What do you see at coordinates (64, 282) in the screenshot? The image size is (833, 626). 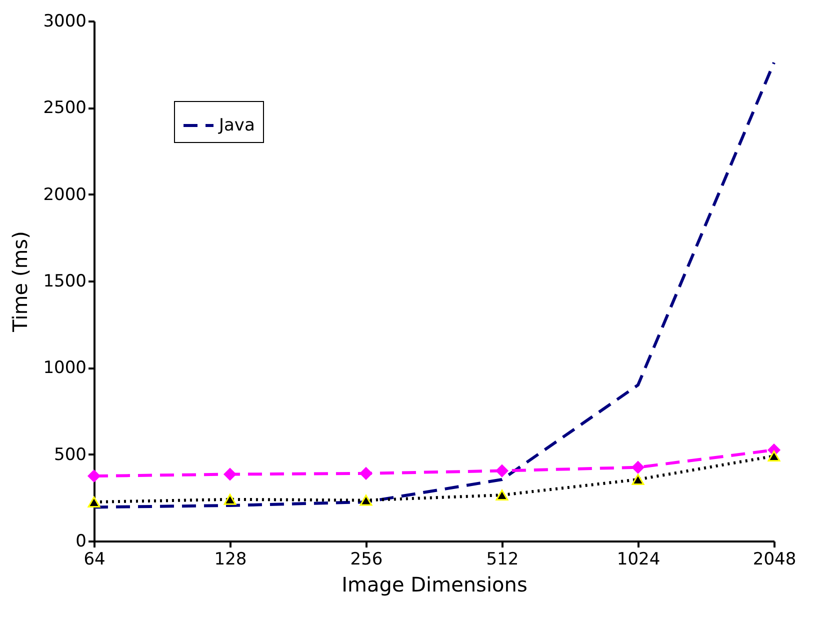 I see `y-tick-label: 1500` at bounding box center [64, 282].